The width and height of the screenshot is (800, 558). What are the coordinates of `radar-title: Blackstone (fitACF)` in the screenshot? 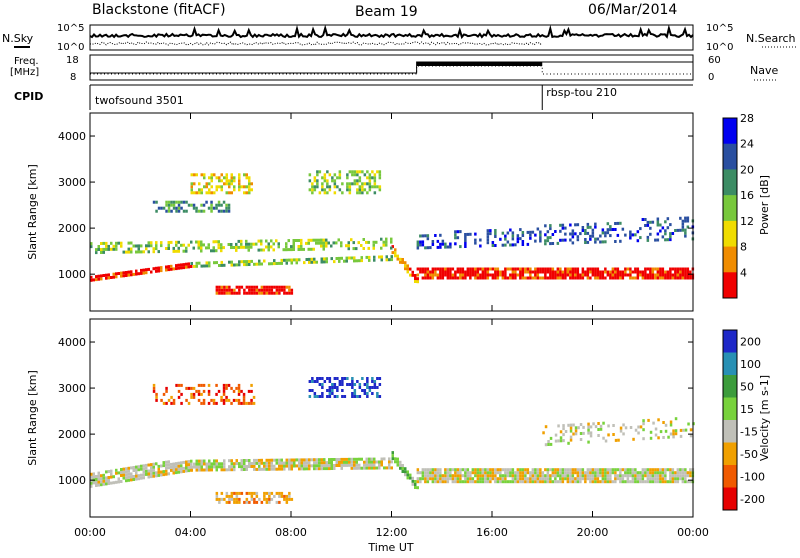 It's located at (159, 10).